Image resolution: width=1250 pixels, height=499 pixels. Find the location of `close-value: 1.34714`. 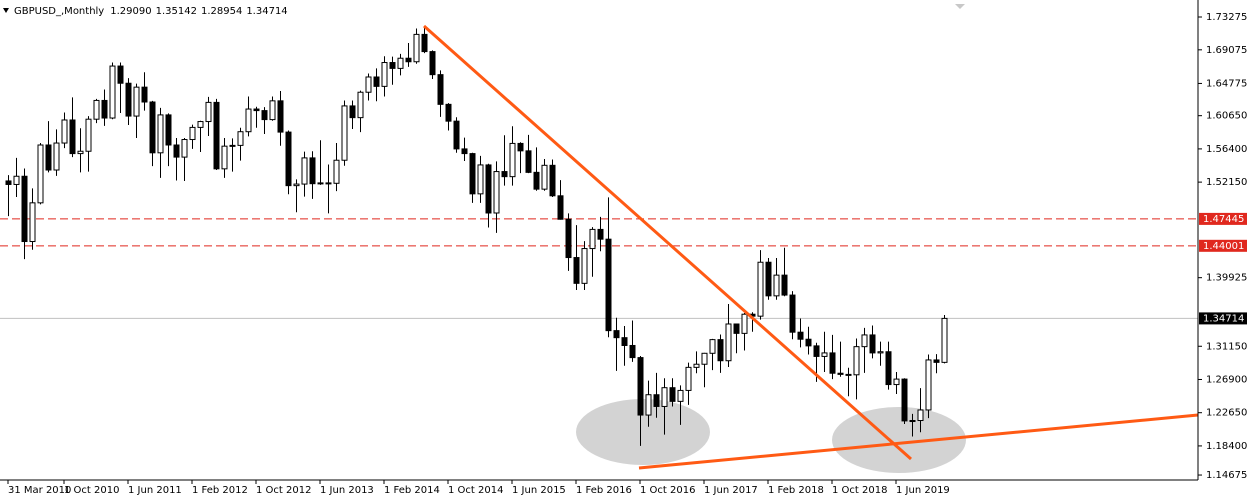

close-value: 1.34714 is located at coordinates (266, 11).